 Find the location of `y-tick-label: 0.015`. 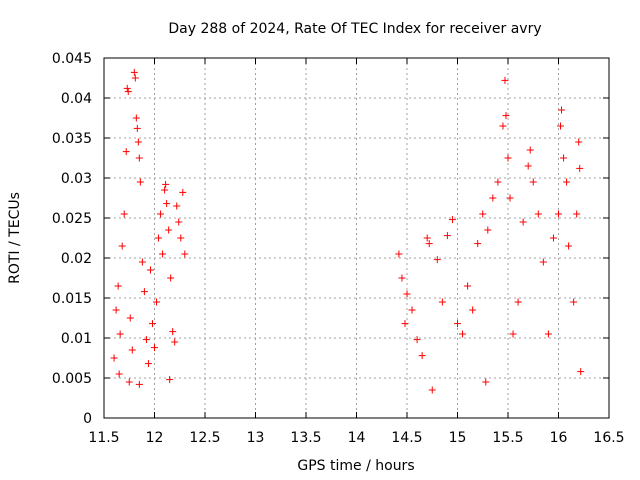

y-tick-label: 0.015 is located at coordinates (72, 299).